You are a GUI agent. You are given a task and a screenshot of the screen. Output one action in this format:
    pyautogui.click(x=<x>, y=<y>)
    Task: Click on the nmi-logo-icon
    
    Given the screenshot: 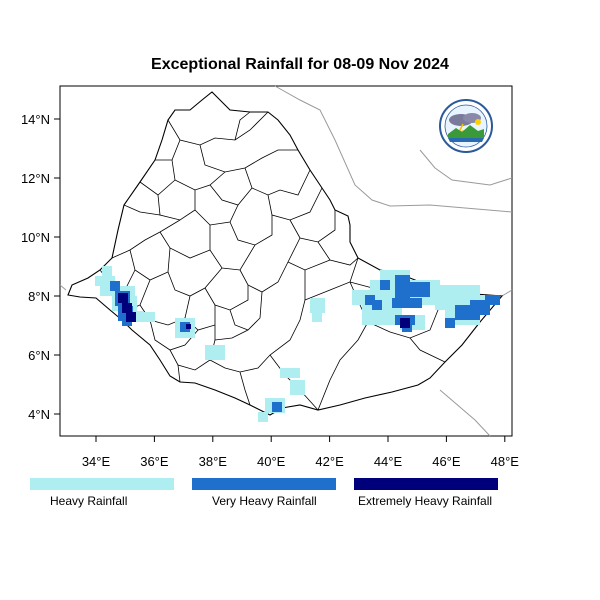 What is the action you would take?
    pyautogui.click(x=466, y=126)
    